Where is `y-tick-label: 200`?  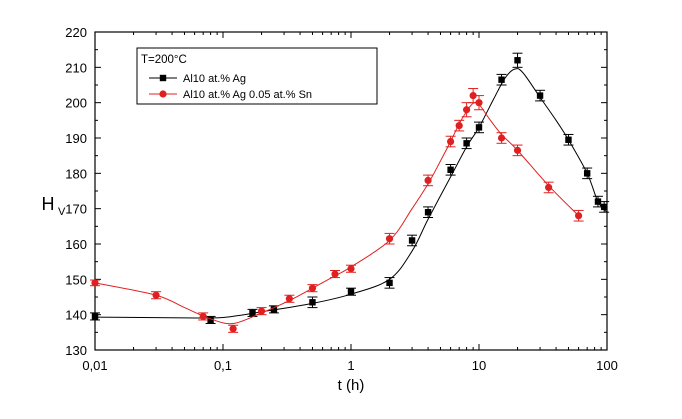 y-tick-label: 200 is located at coordinates (76, 103).